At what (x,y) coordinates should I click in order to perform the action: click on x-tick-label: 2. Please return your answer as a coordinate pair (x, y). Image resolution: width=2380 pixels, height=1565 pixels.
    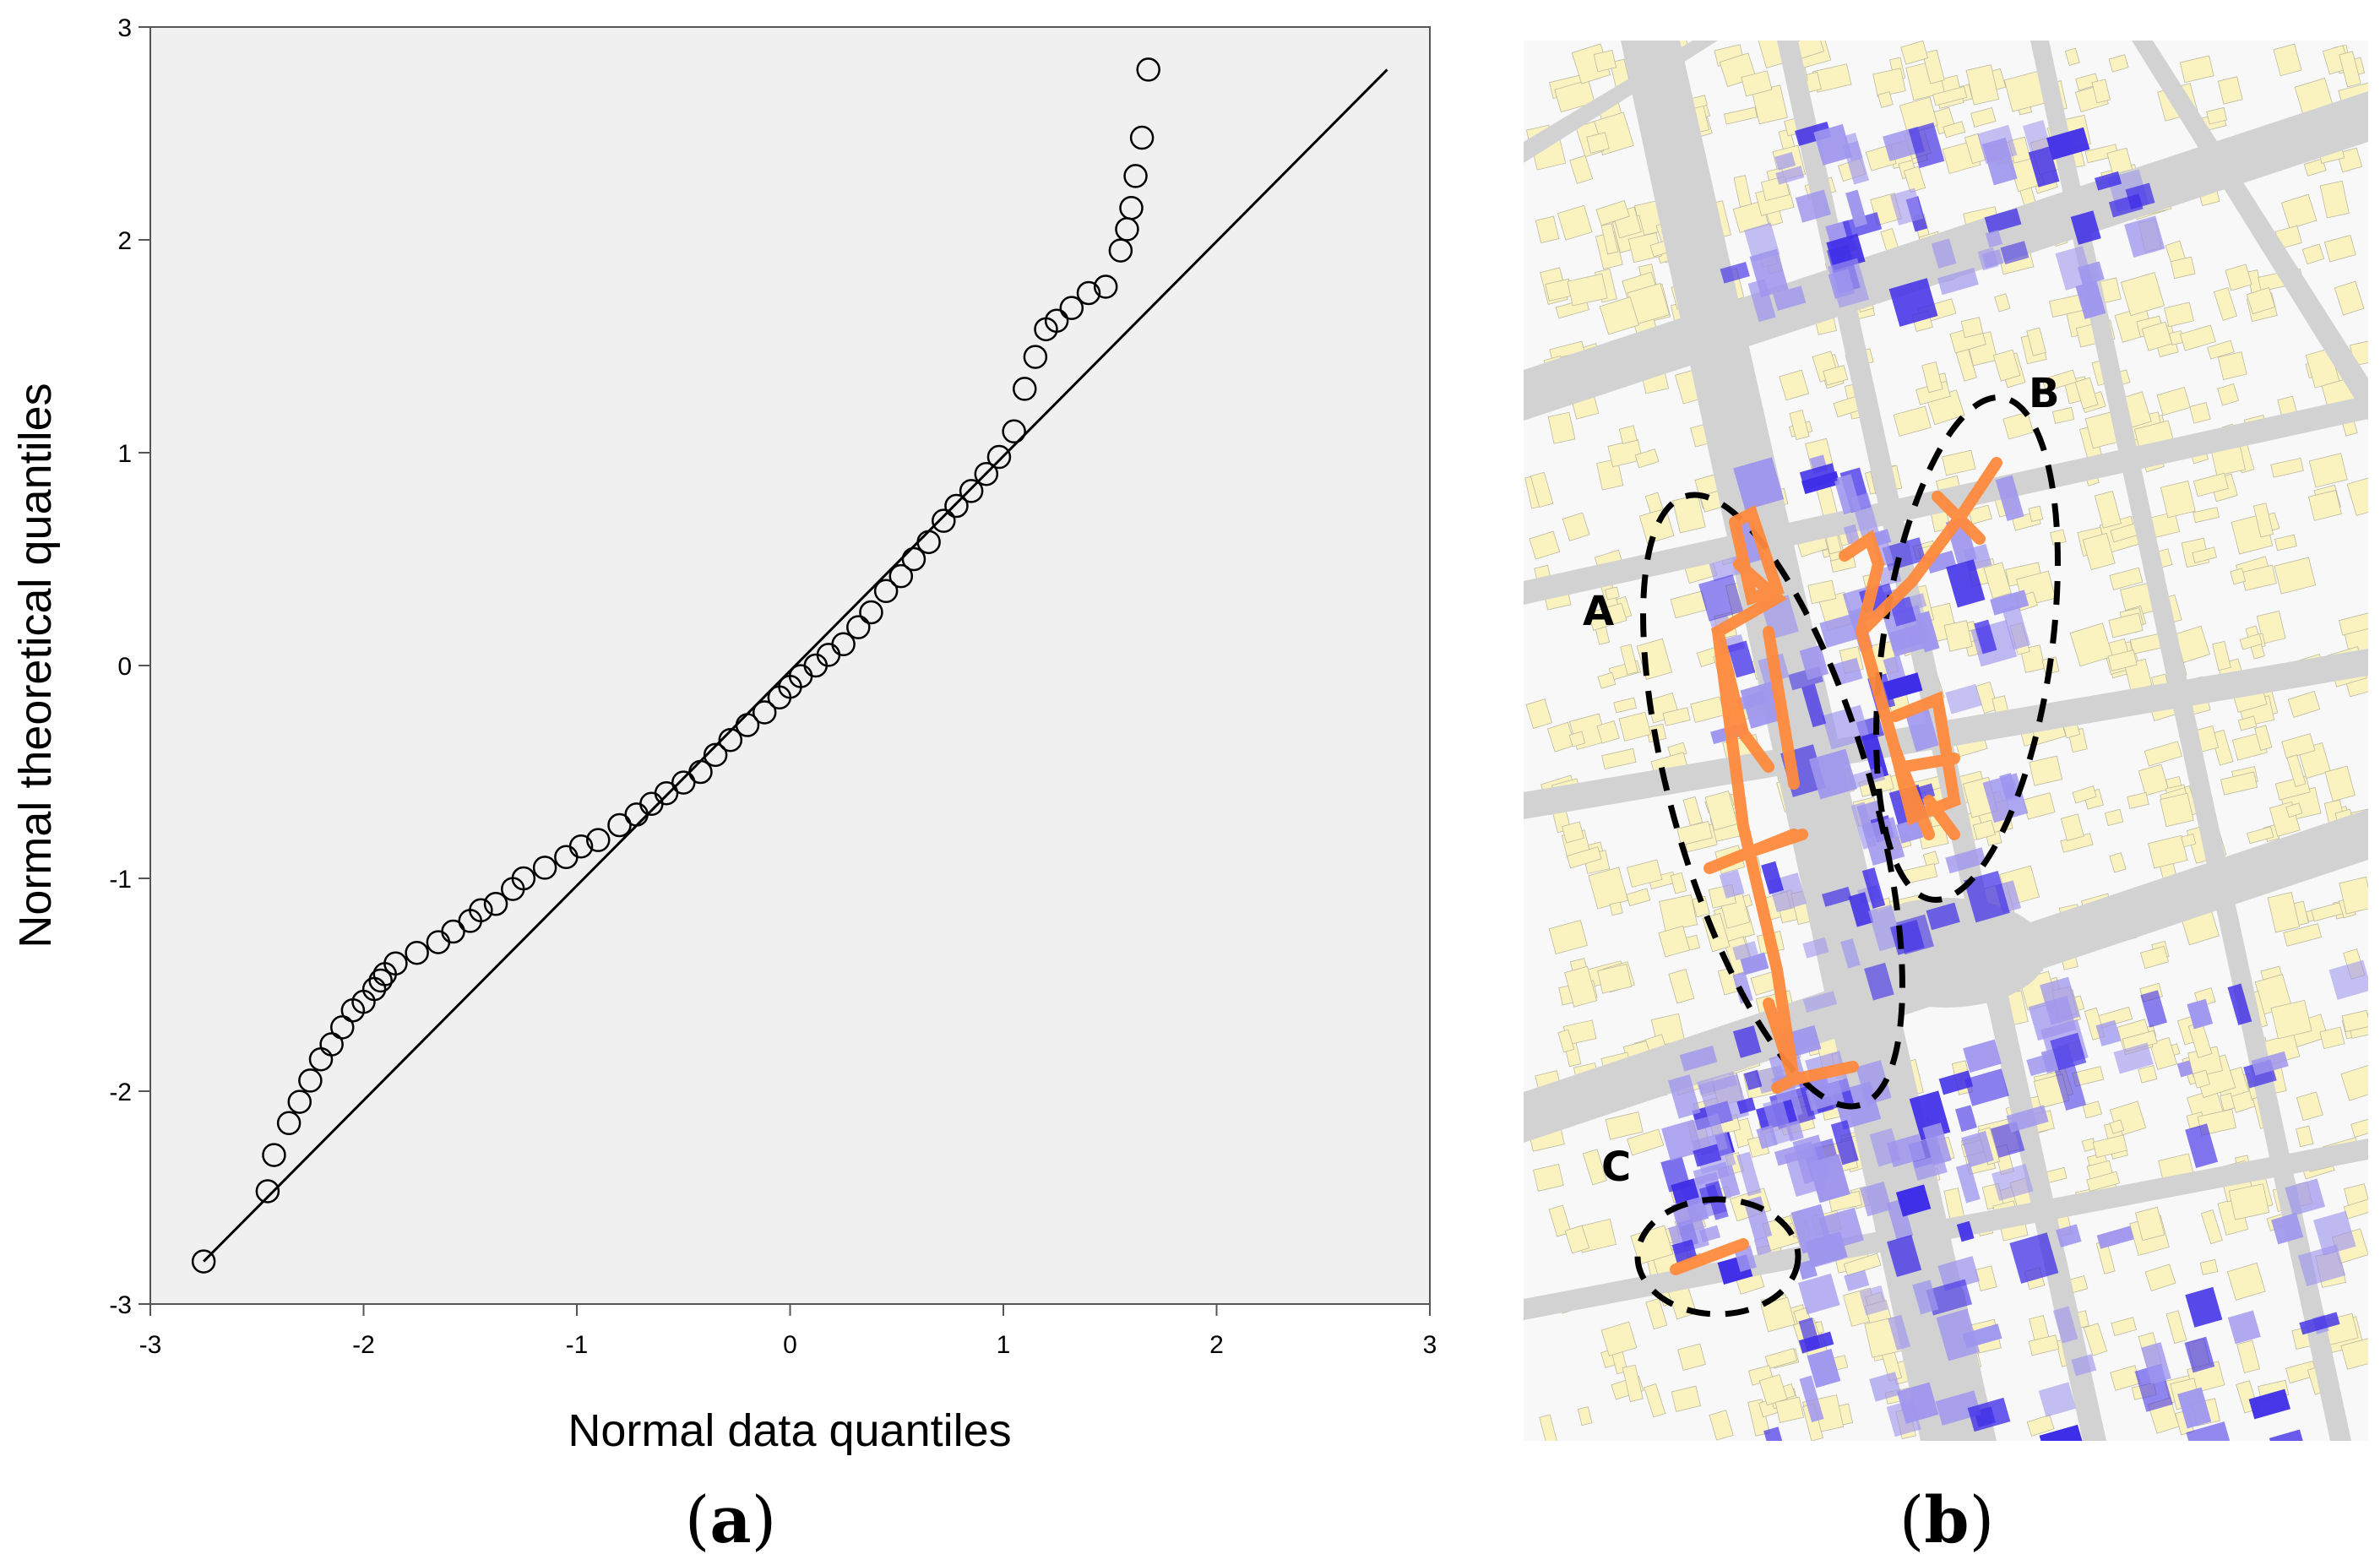
    Looking at the image, I should click on (1216, 1345).